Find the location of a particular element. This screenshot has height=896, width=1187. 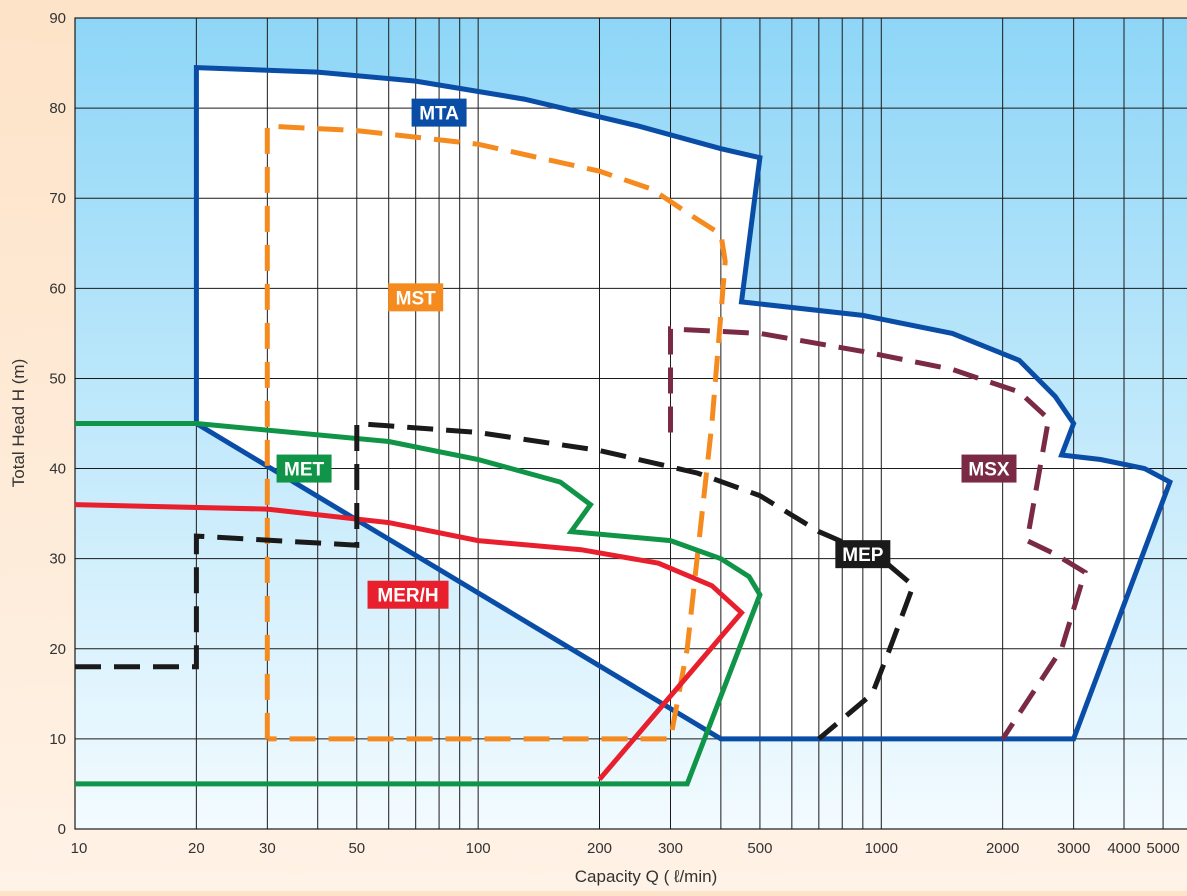

y-tick-label: 0 is located at coordinates (62, 829).